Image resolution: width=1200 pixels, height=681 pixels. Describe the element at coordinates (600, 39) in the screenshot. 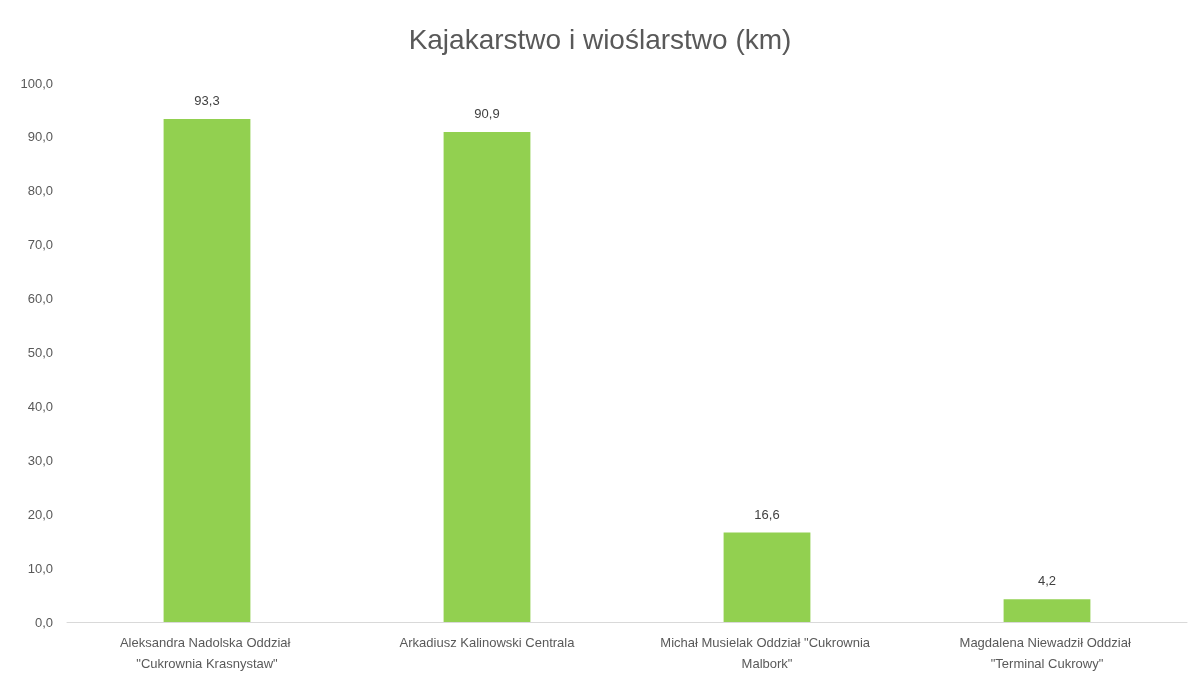

I see `chart-title: Kajakarstwo i wioślarstwo (km)` at that location.